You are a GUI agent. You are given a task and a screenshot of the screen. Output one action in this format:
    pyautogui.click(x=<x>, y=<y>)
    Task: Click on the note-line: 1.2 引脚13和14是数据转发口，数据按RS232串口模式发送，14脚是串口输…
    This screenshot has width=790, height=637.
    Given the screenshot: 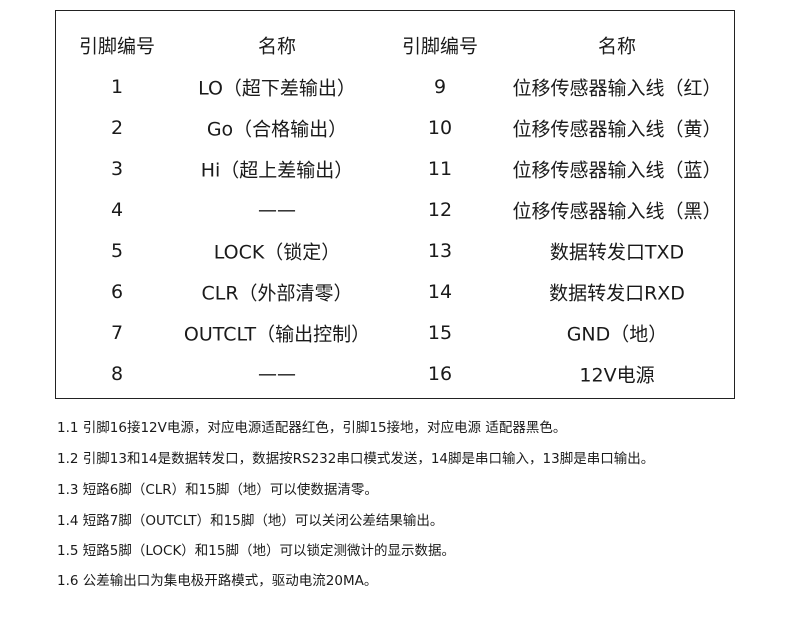 What is the action you would take?
    pyautogui.click(x=356, y=459)
    